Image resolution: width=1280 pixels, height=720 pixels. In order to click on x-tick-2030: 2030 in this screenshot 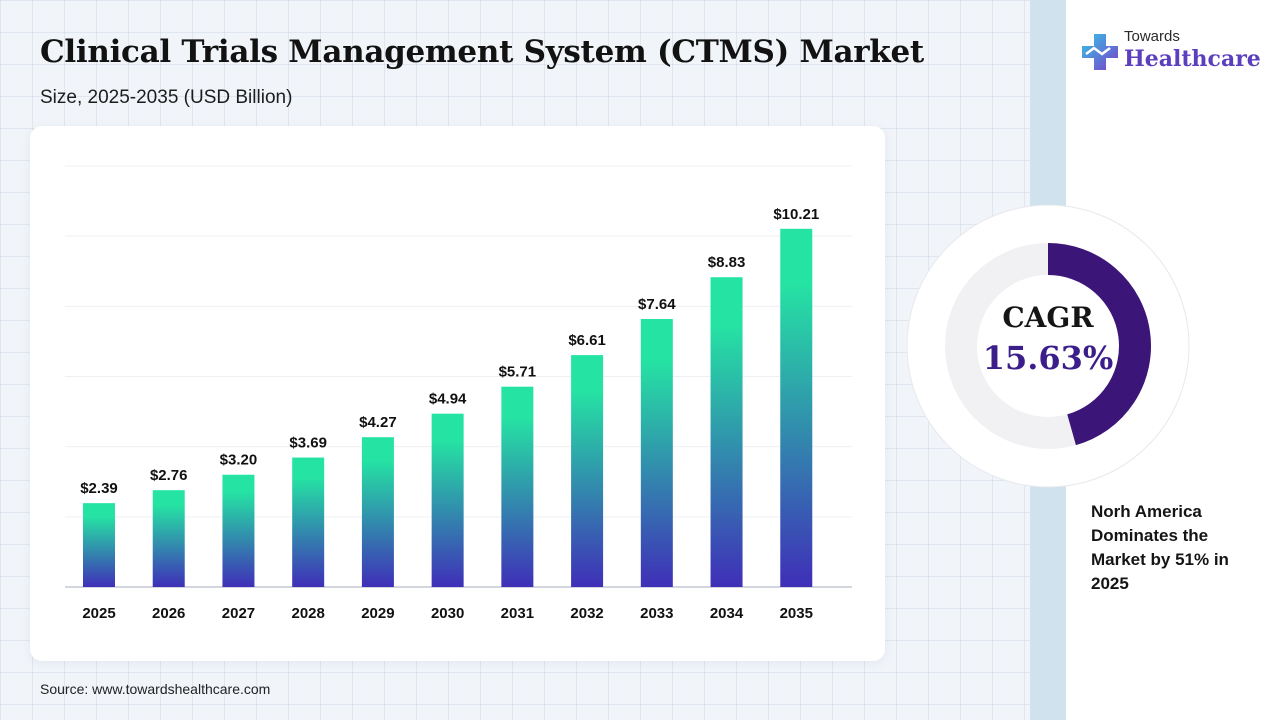, I will do `click(447, 613)`.